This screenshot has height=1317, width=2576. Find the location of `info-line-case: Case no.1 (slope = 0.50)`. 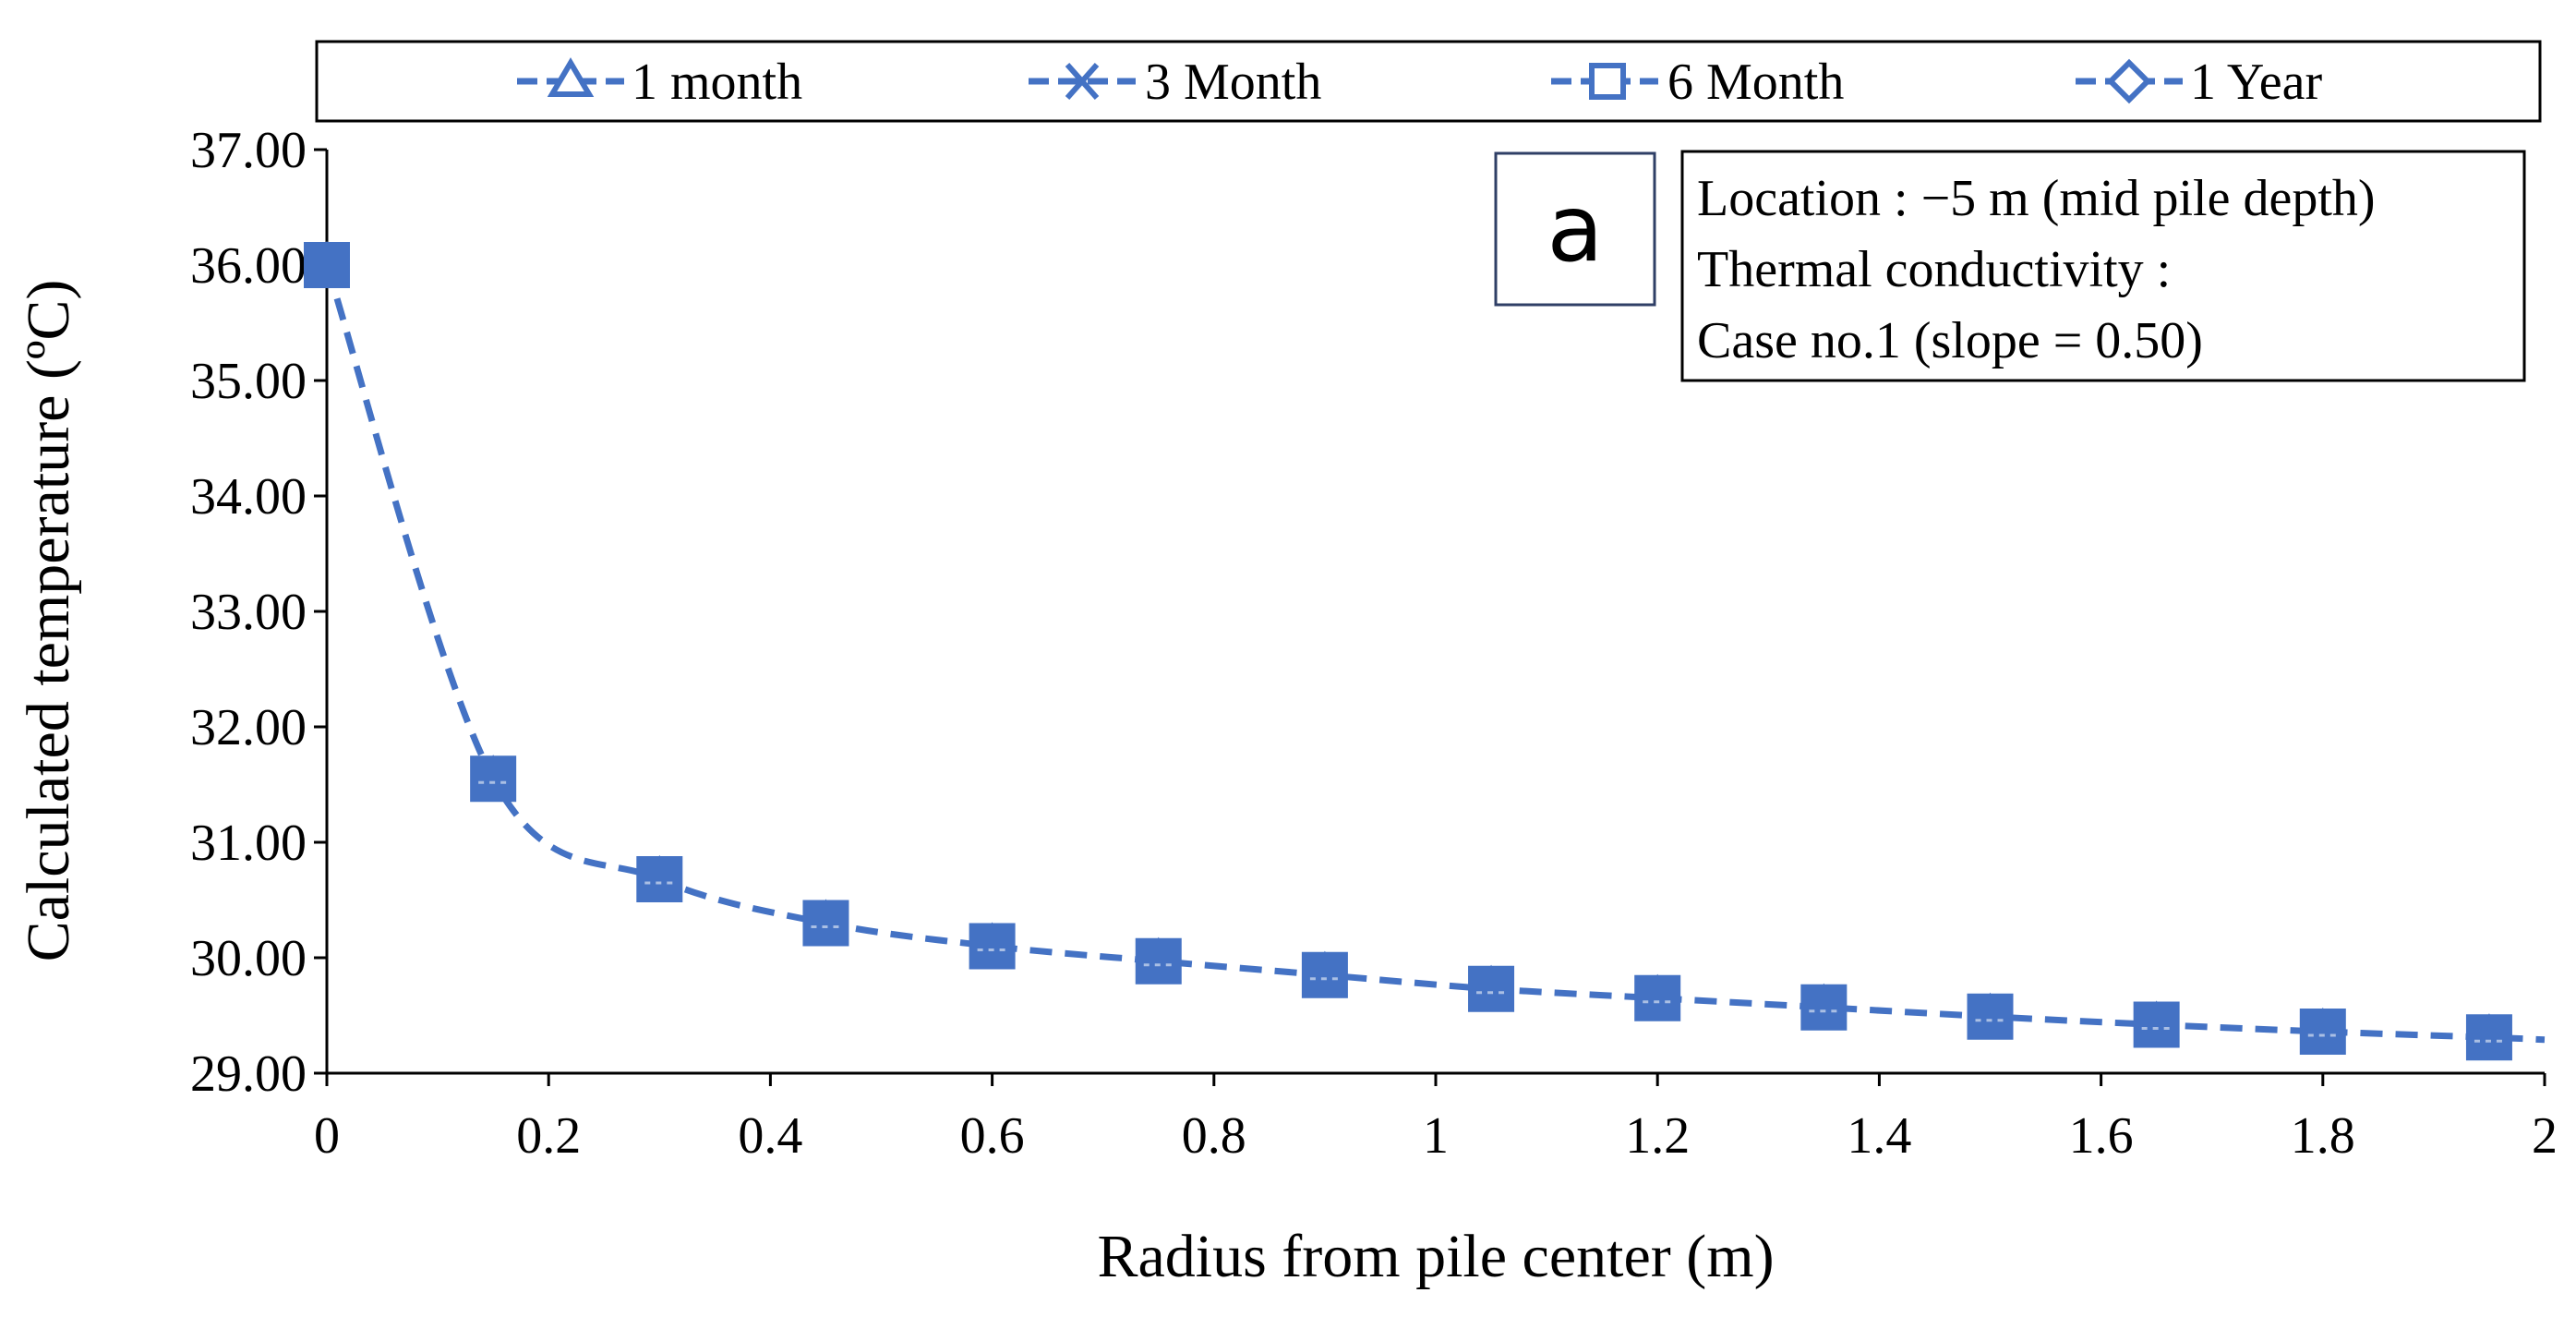

info-line-case: Case no.1 (slope = 0.50) is located at coordinates (1950, 340).